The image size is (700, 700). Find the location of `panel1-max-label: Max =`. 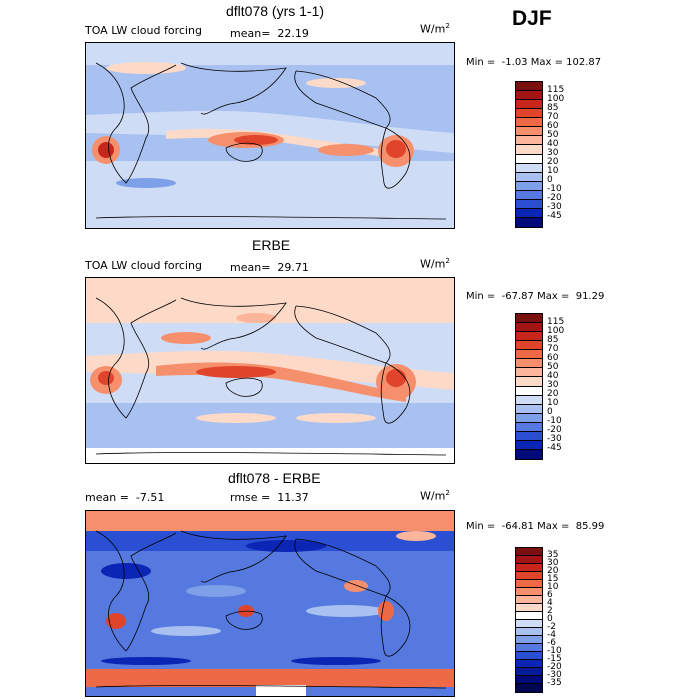

panel1-max-label: Max = is located at coordinates (546, 62).